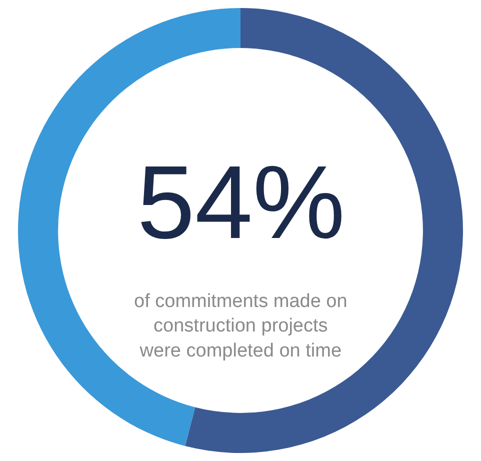 This screenshot has height=461, width=481. Describe the element at coordinates (241, 203) in the screenshot. I see `text: 54%` at that location.